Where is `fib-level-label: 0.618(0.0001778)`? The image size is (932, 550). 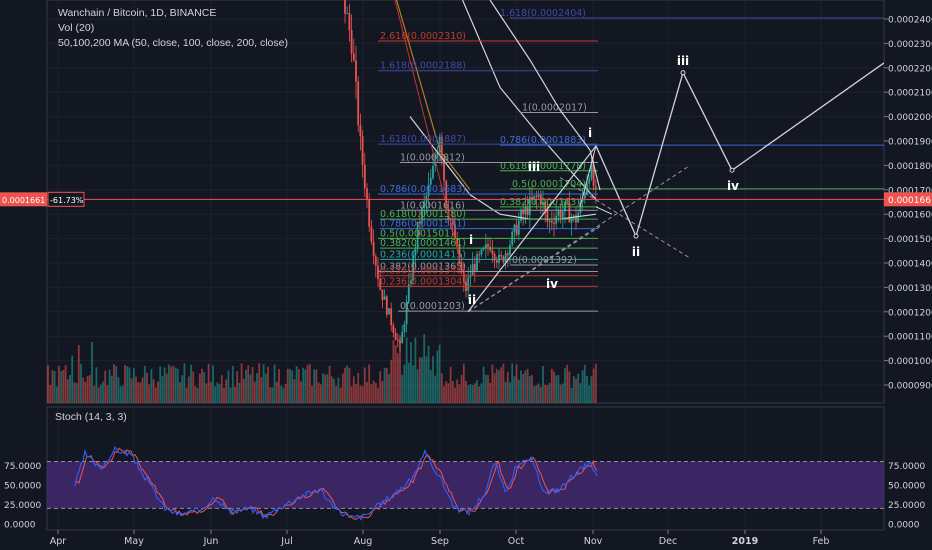 fib-level-label: 0.618(0.0001778) is located at coordinates (543, 166).